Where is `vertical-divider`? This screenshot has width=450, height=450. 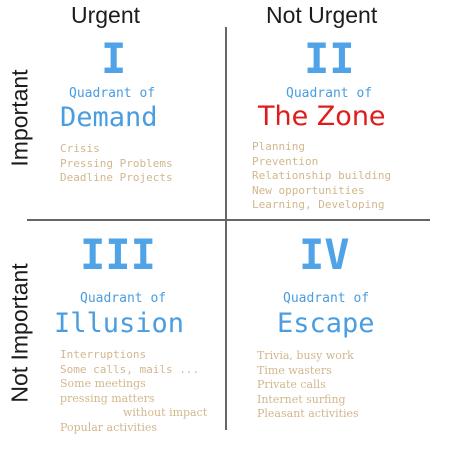 vertical-divider is located at coordinates (226, 228).